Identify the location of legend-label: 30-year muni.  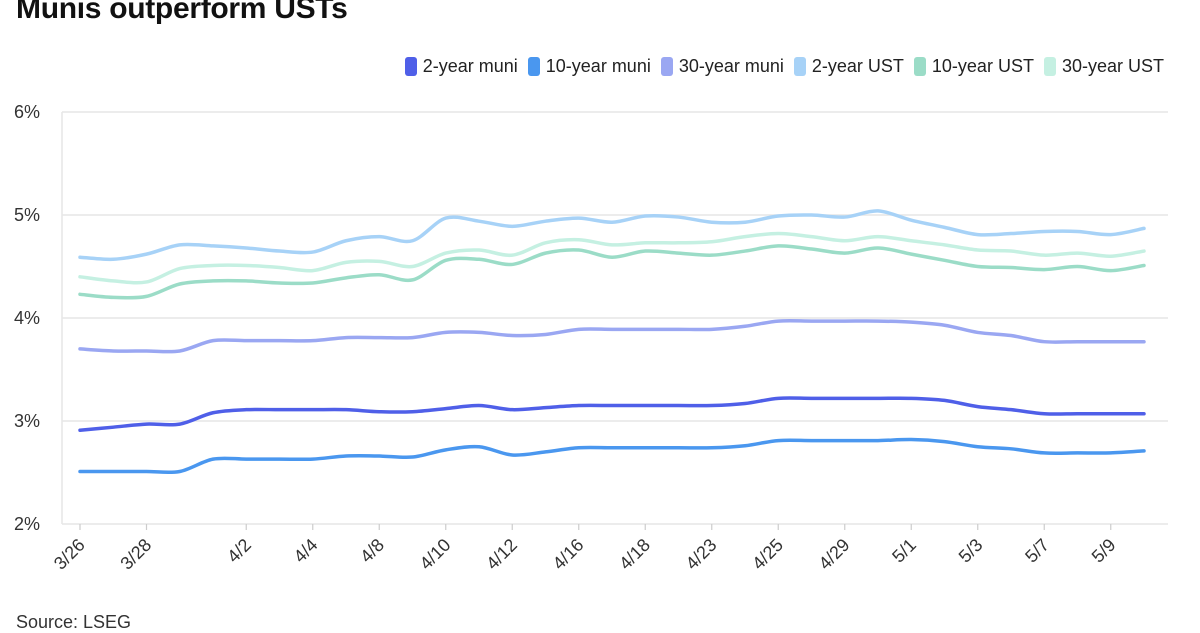
(731, 66).